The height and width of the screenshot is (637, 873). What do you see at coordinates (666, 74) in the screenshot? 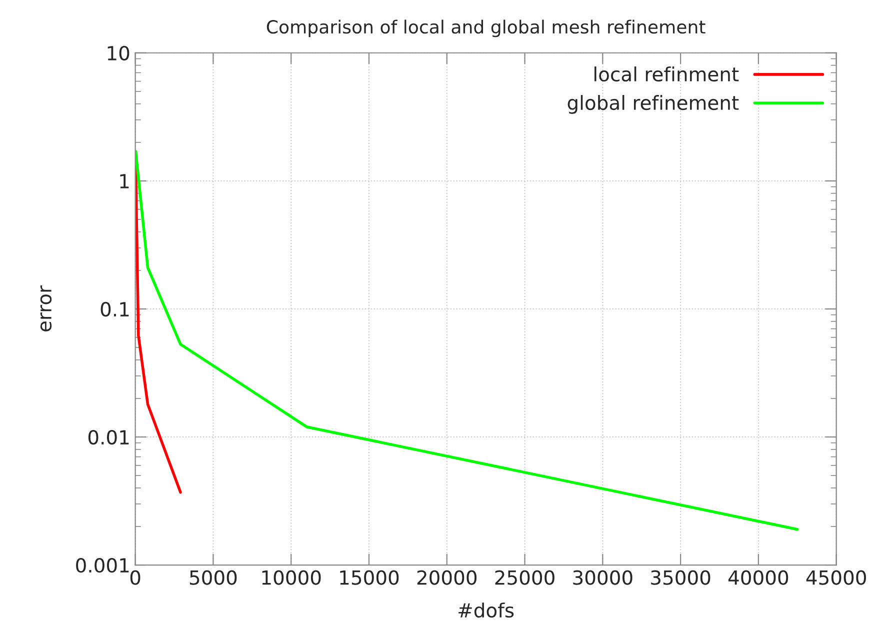
I see `legend-label: local refinment` at bounding box center [666, 74].